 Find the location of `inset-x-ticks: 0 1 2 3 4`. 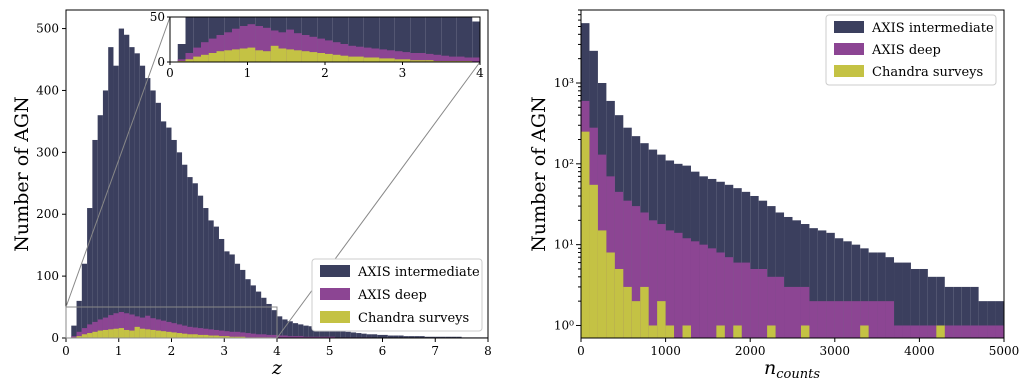

inset-x-ticks: 0 1 2 3 4 is located at coordinates (325, 71).